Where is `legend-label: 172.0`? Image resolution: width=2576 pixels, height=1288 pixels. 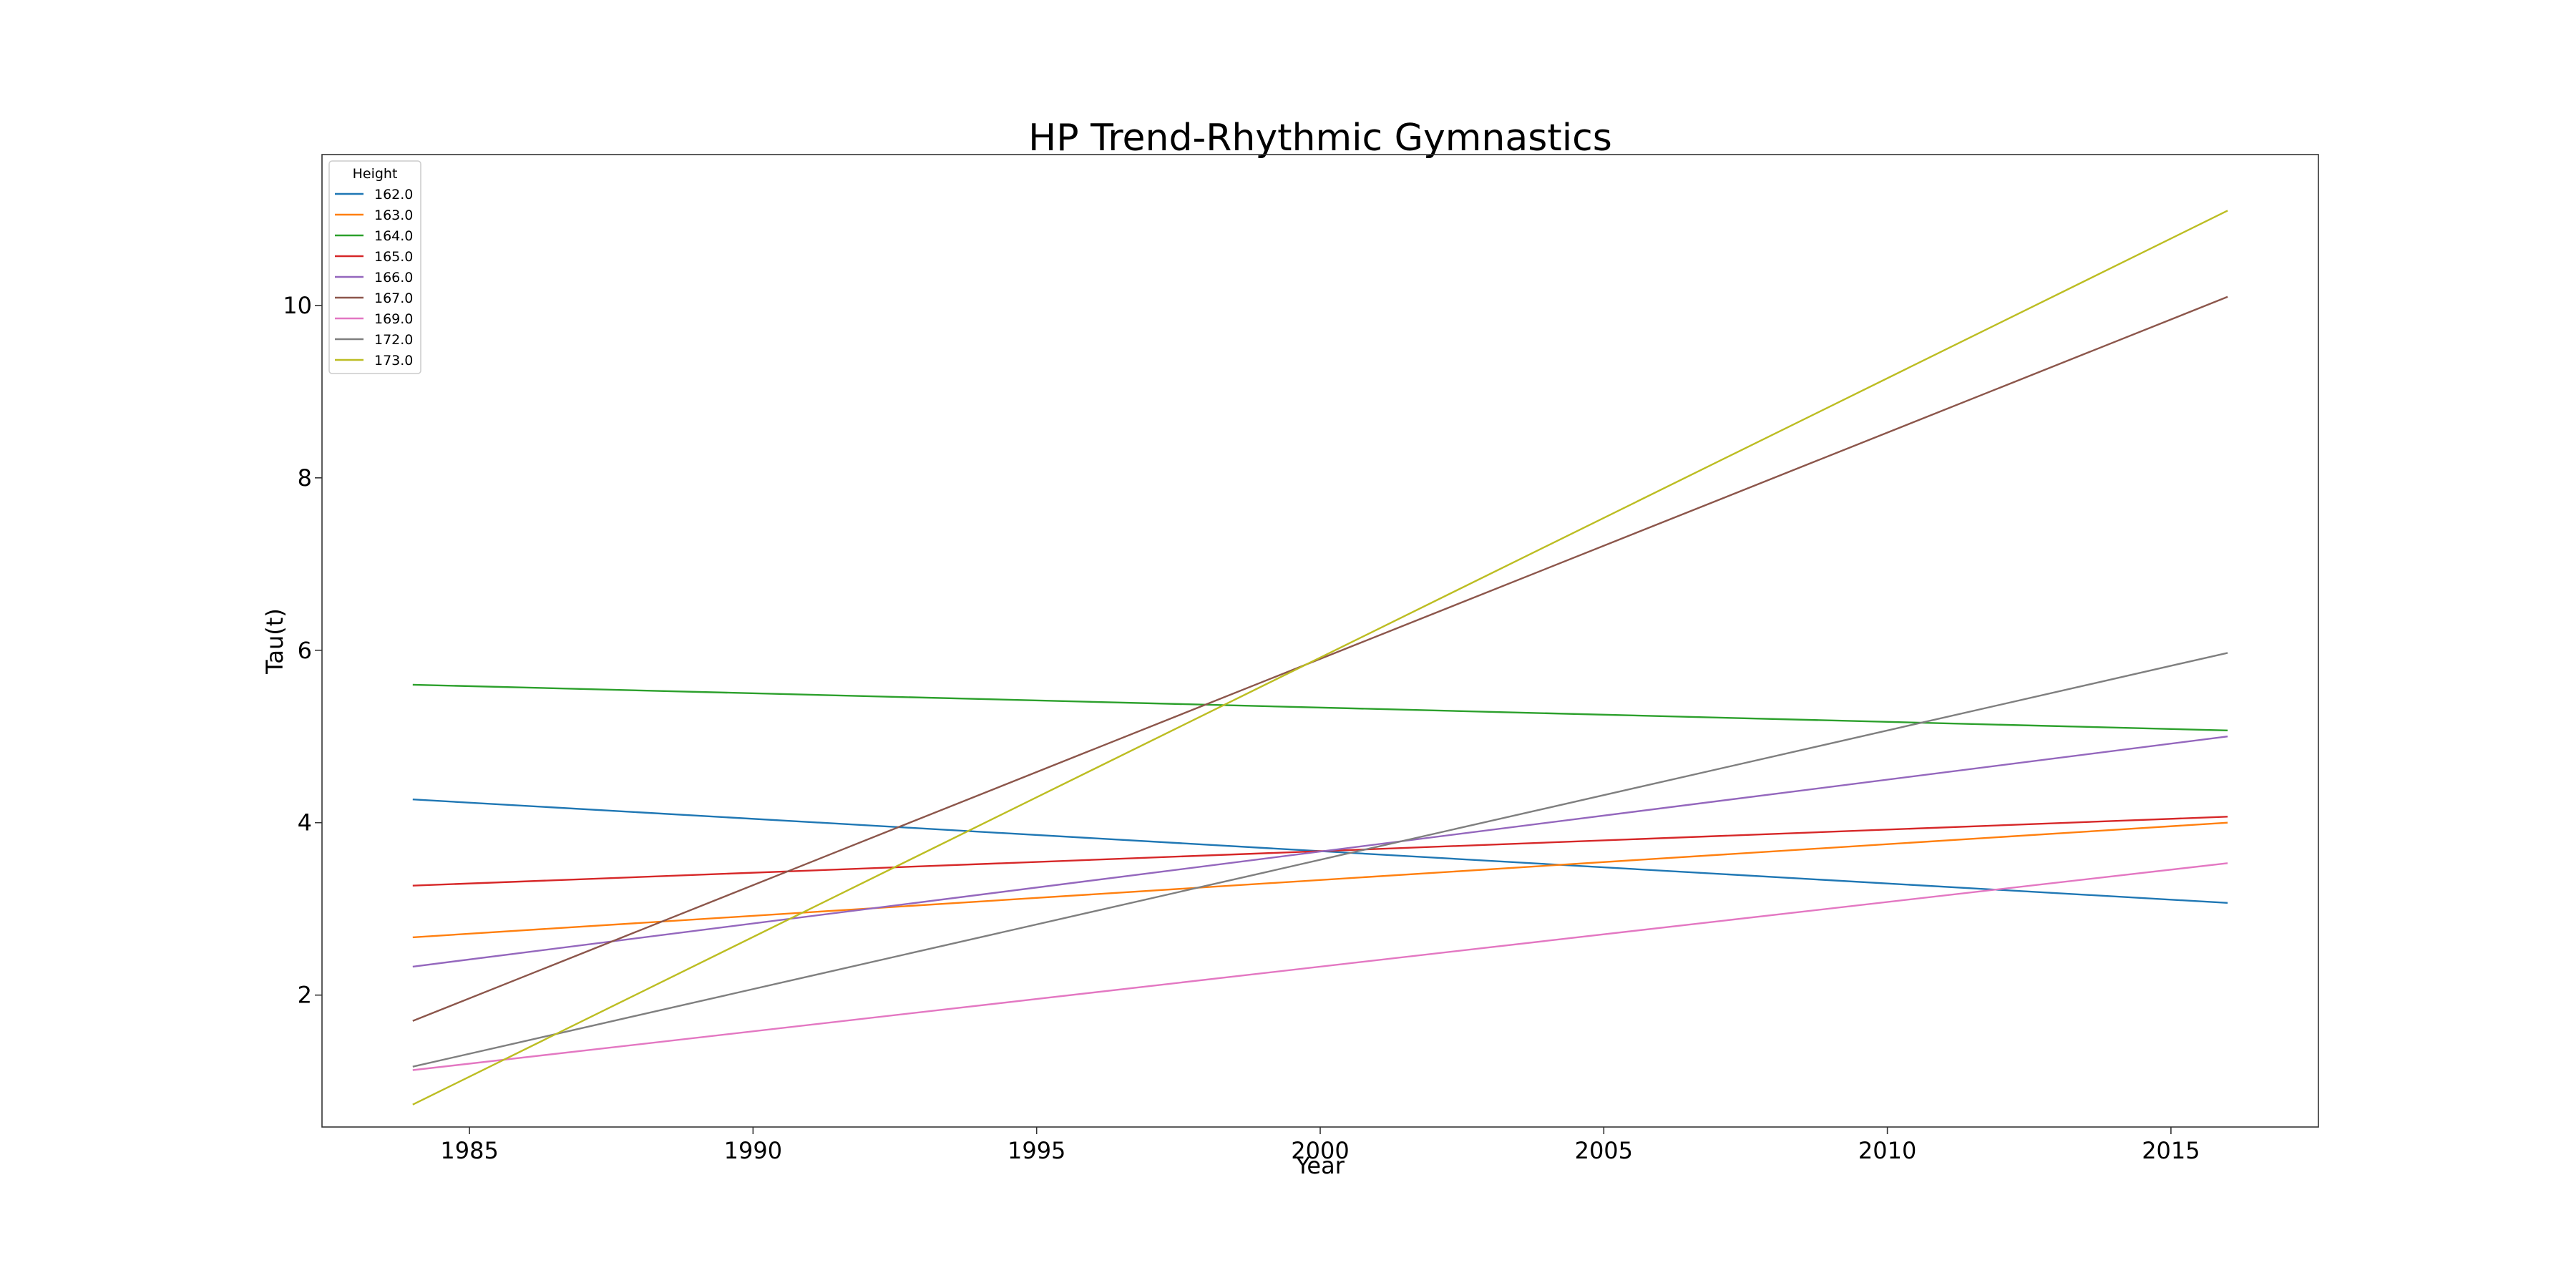 legend-label: 172.0 is located at coordinates (393, 340).